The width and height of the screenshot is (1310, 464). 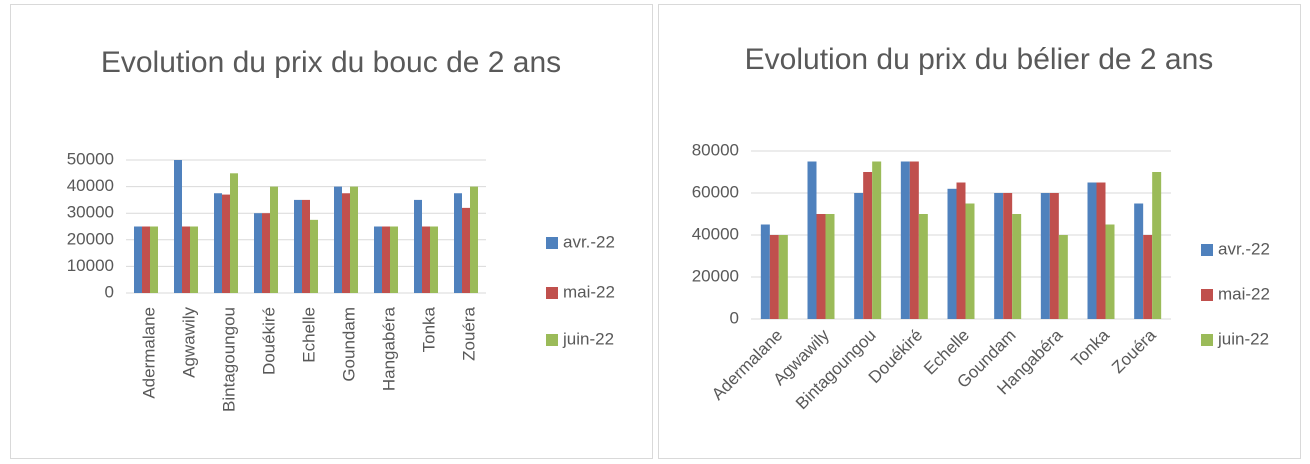 I want to click on y-tick-label: 60000, so click(x=715, y=191).